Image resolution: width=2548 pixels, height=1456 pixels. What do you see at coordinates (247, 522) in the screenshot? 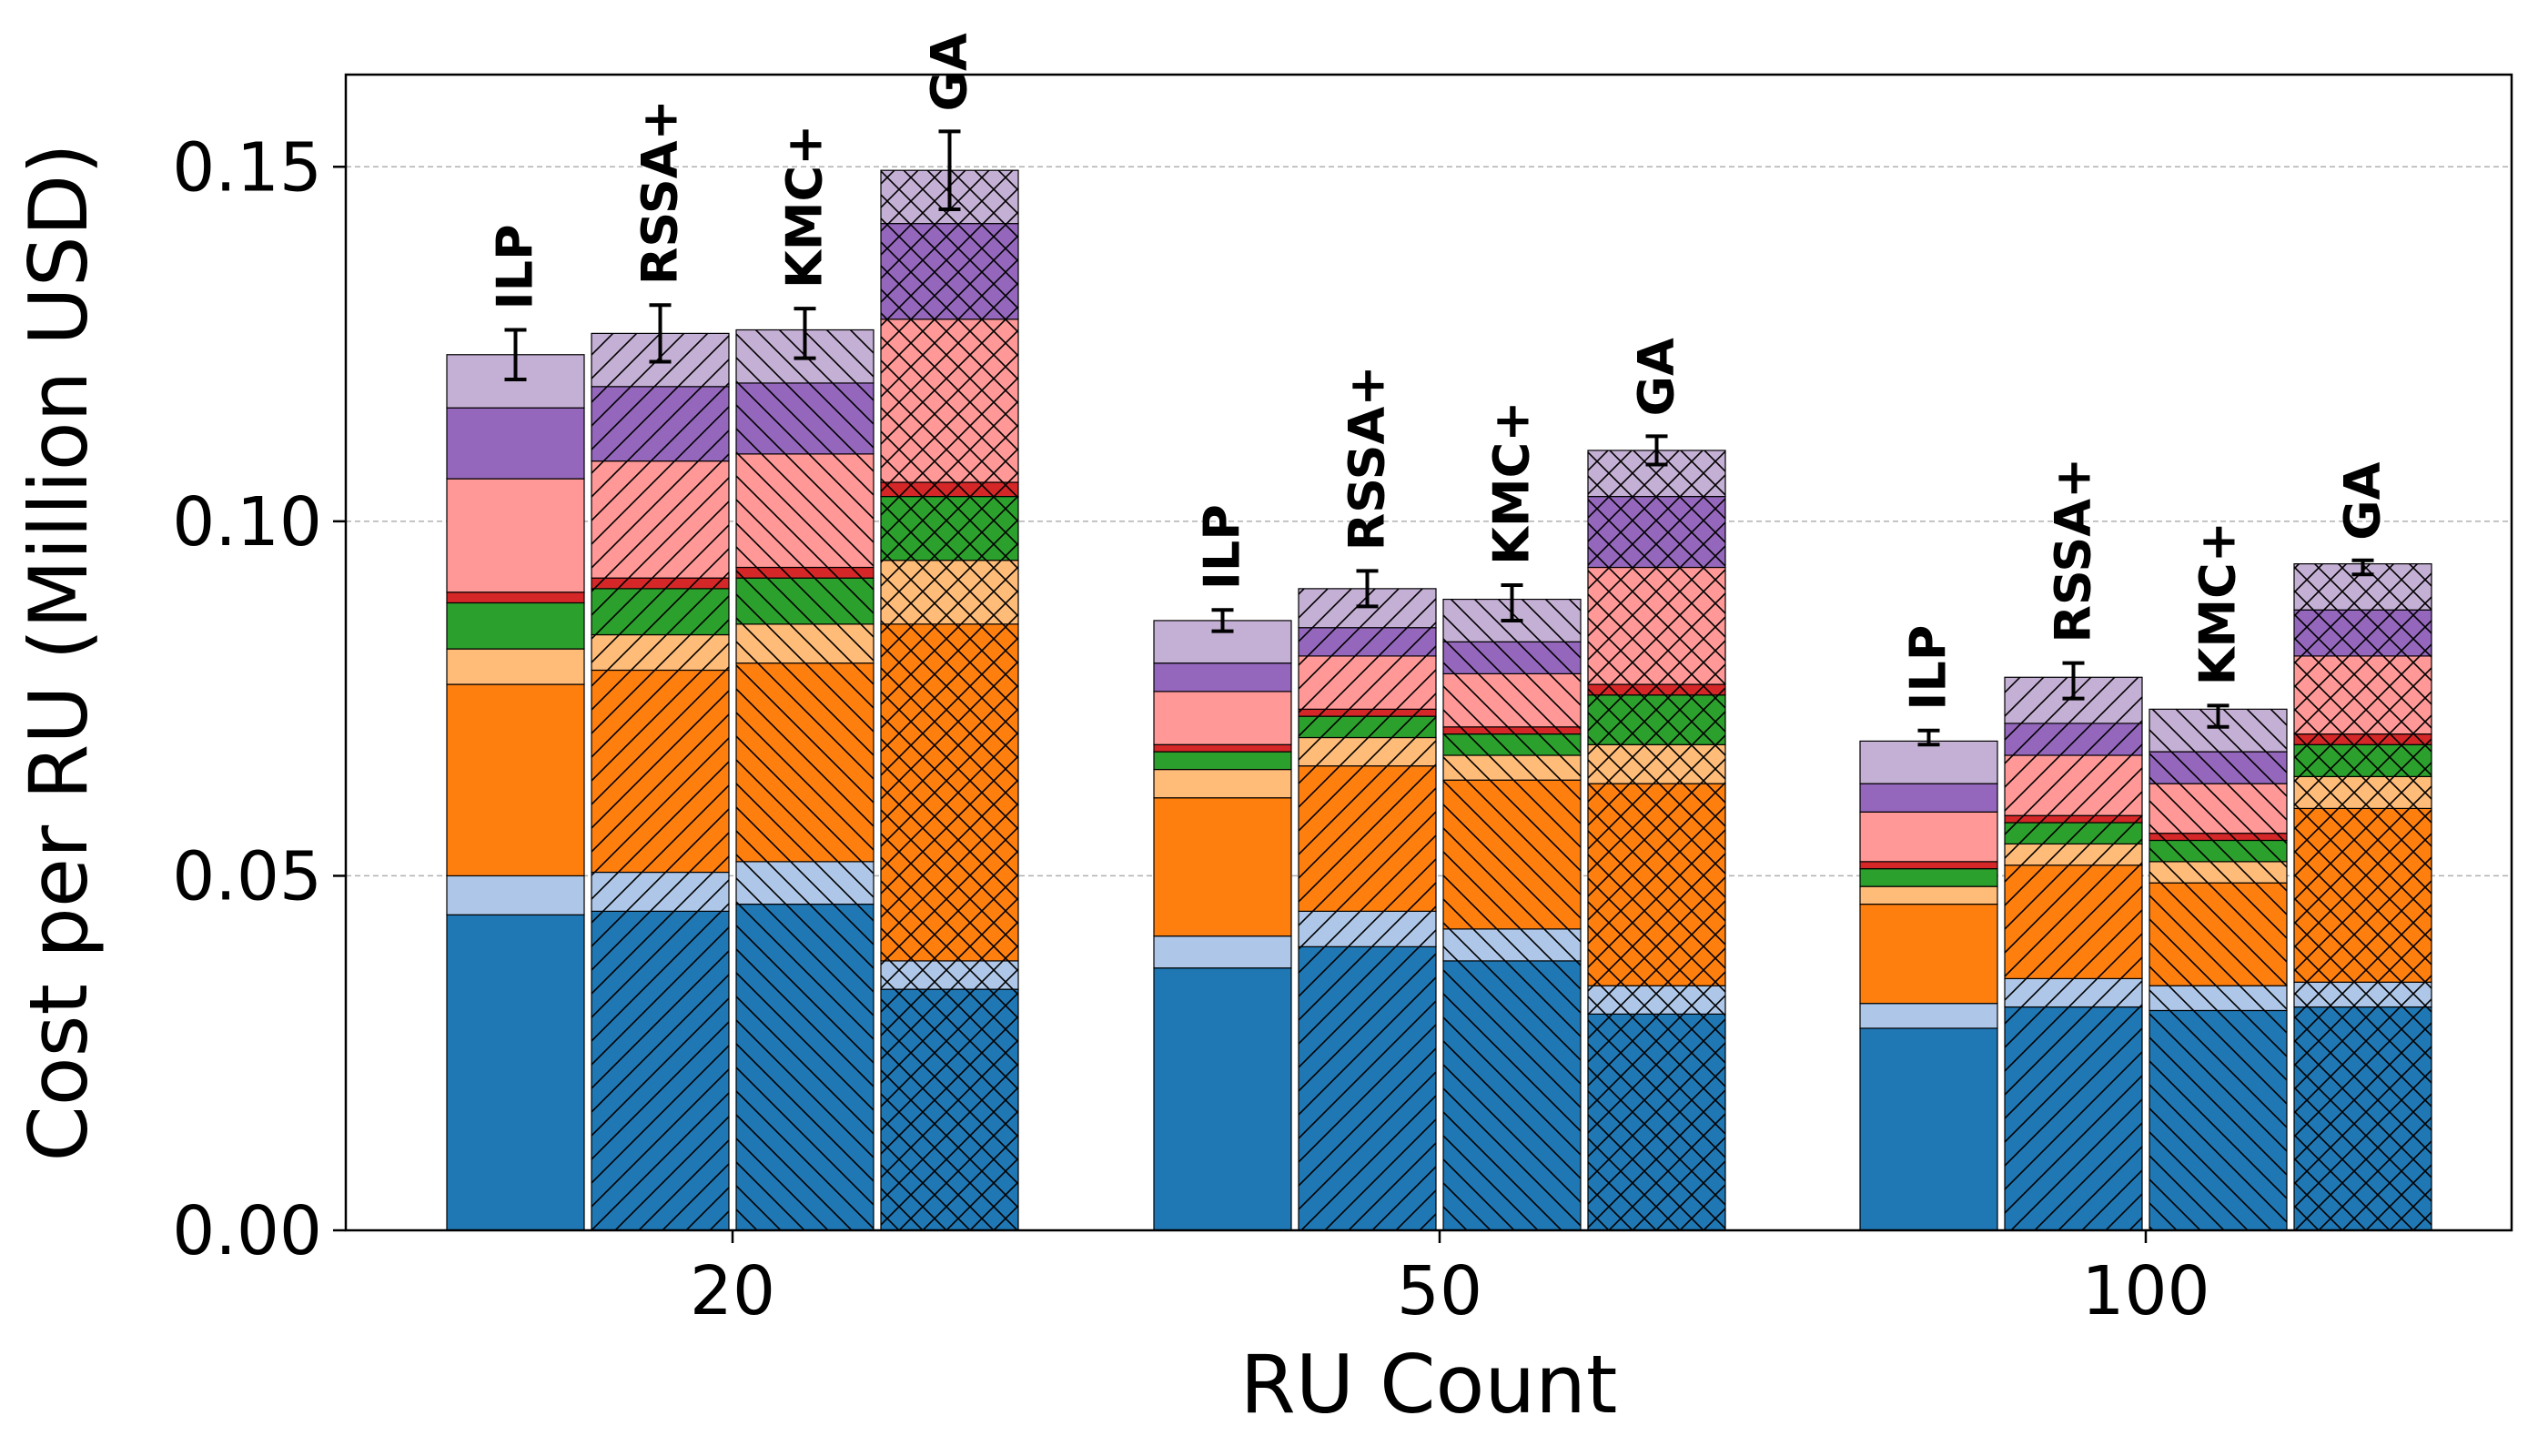
I see `y-tick-label: 0.10` at bounding box center [247, 522].